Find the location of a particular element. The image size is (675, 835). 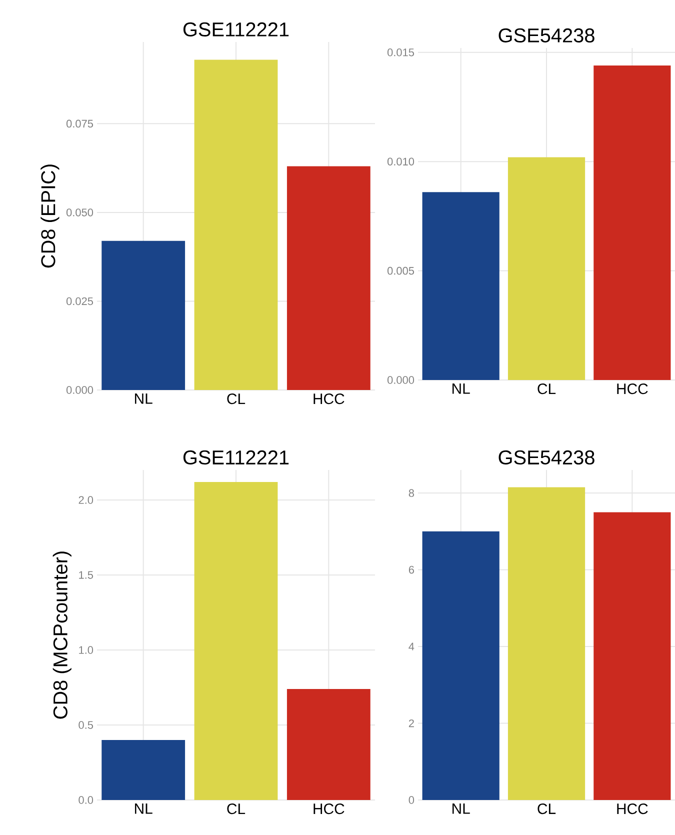

y-axis-title: CD8 (EPIC) is located at coordinates (50, 216).